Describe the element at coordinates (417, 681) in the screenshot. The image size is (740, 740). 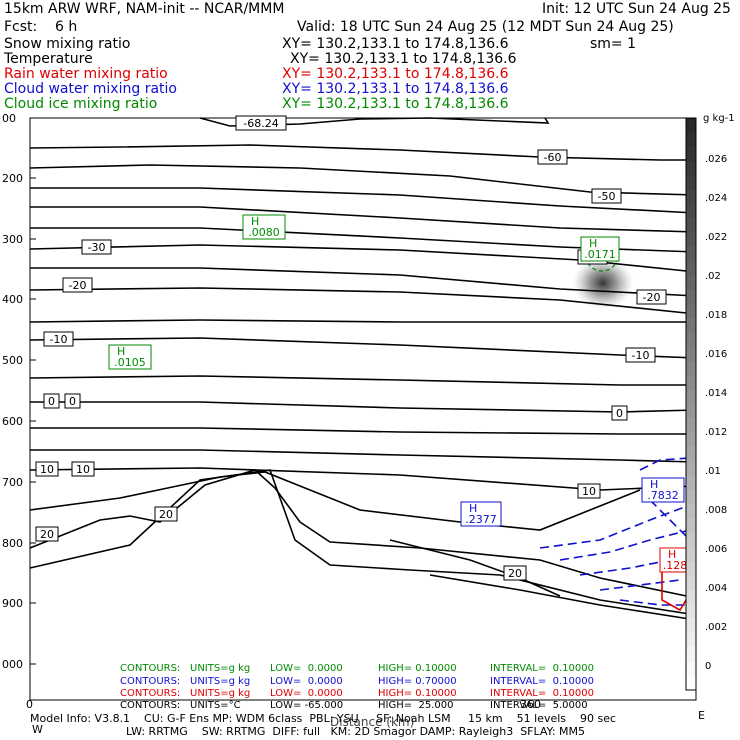
I see `contour-info-high: HIGH= 0.70000` at that location.